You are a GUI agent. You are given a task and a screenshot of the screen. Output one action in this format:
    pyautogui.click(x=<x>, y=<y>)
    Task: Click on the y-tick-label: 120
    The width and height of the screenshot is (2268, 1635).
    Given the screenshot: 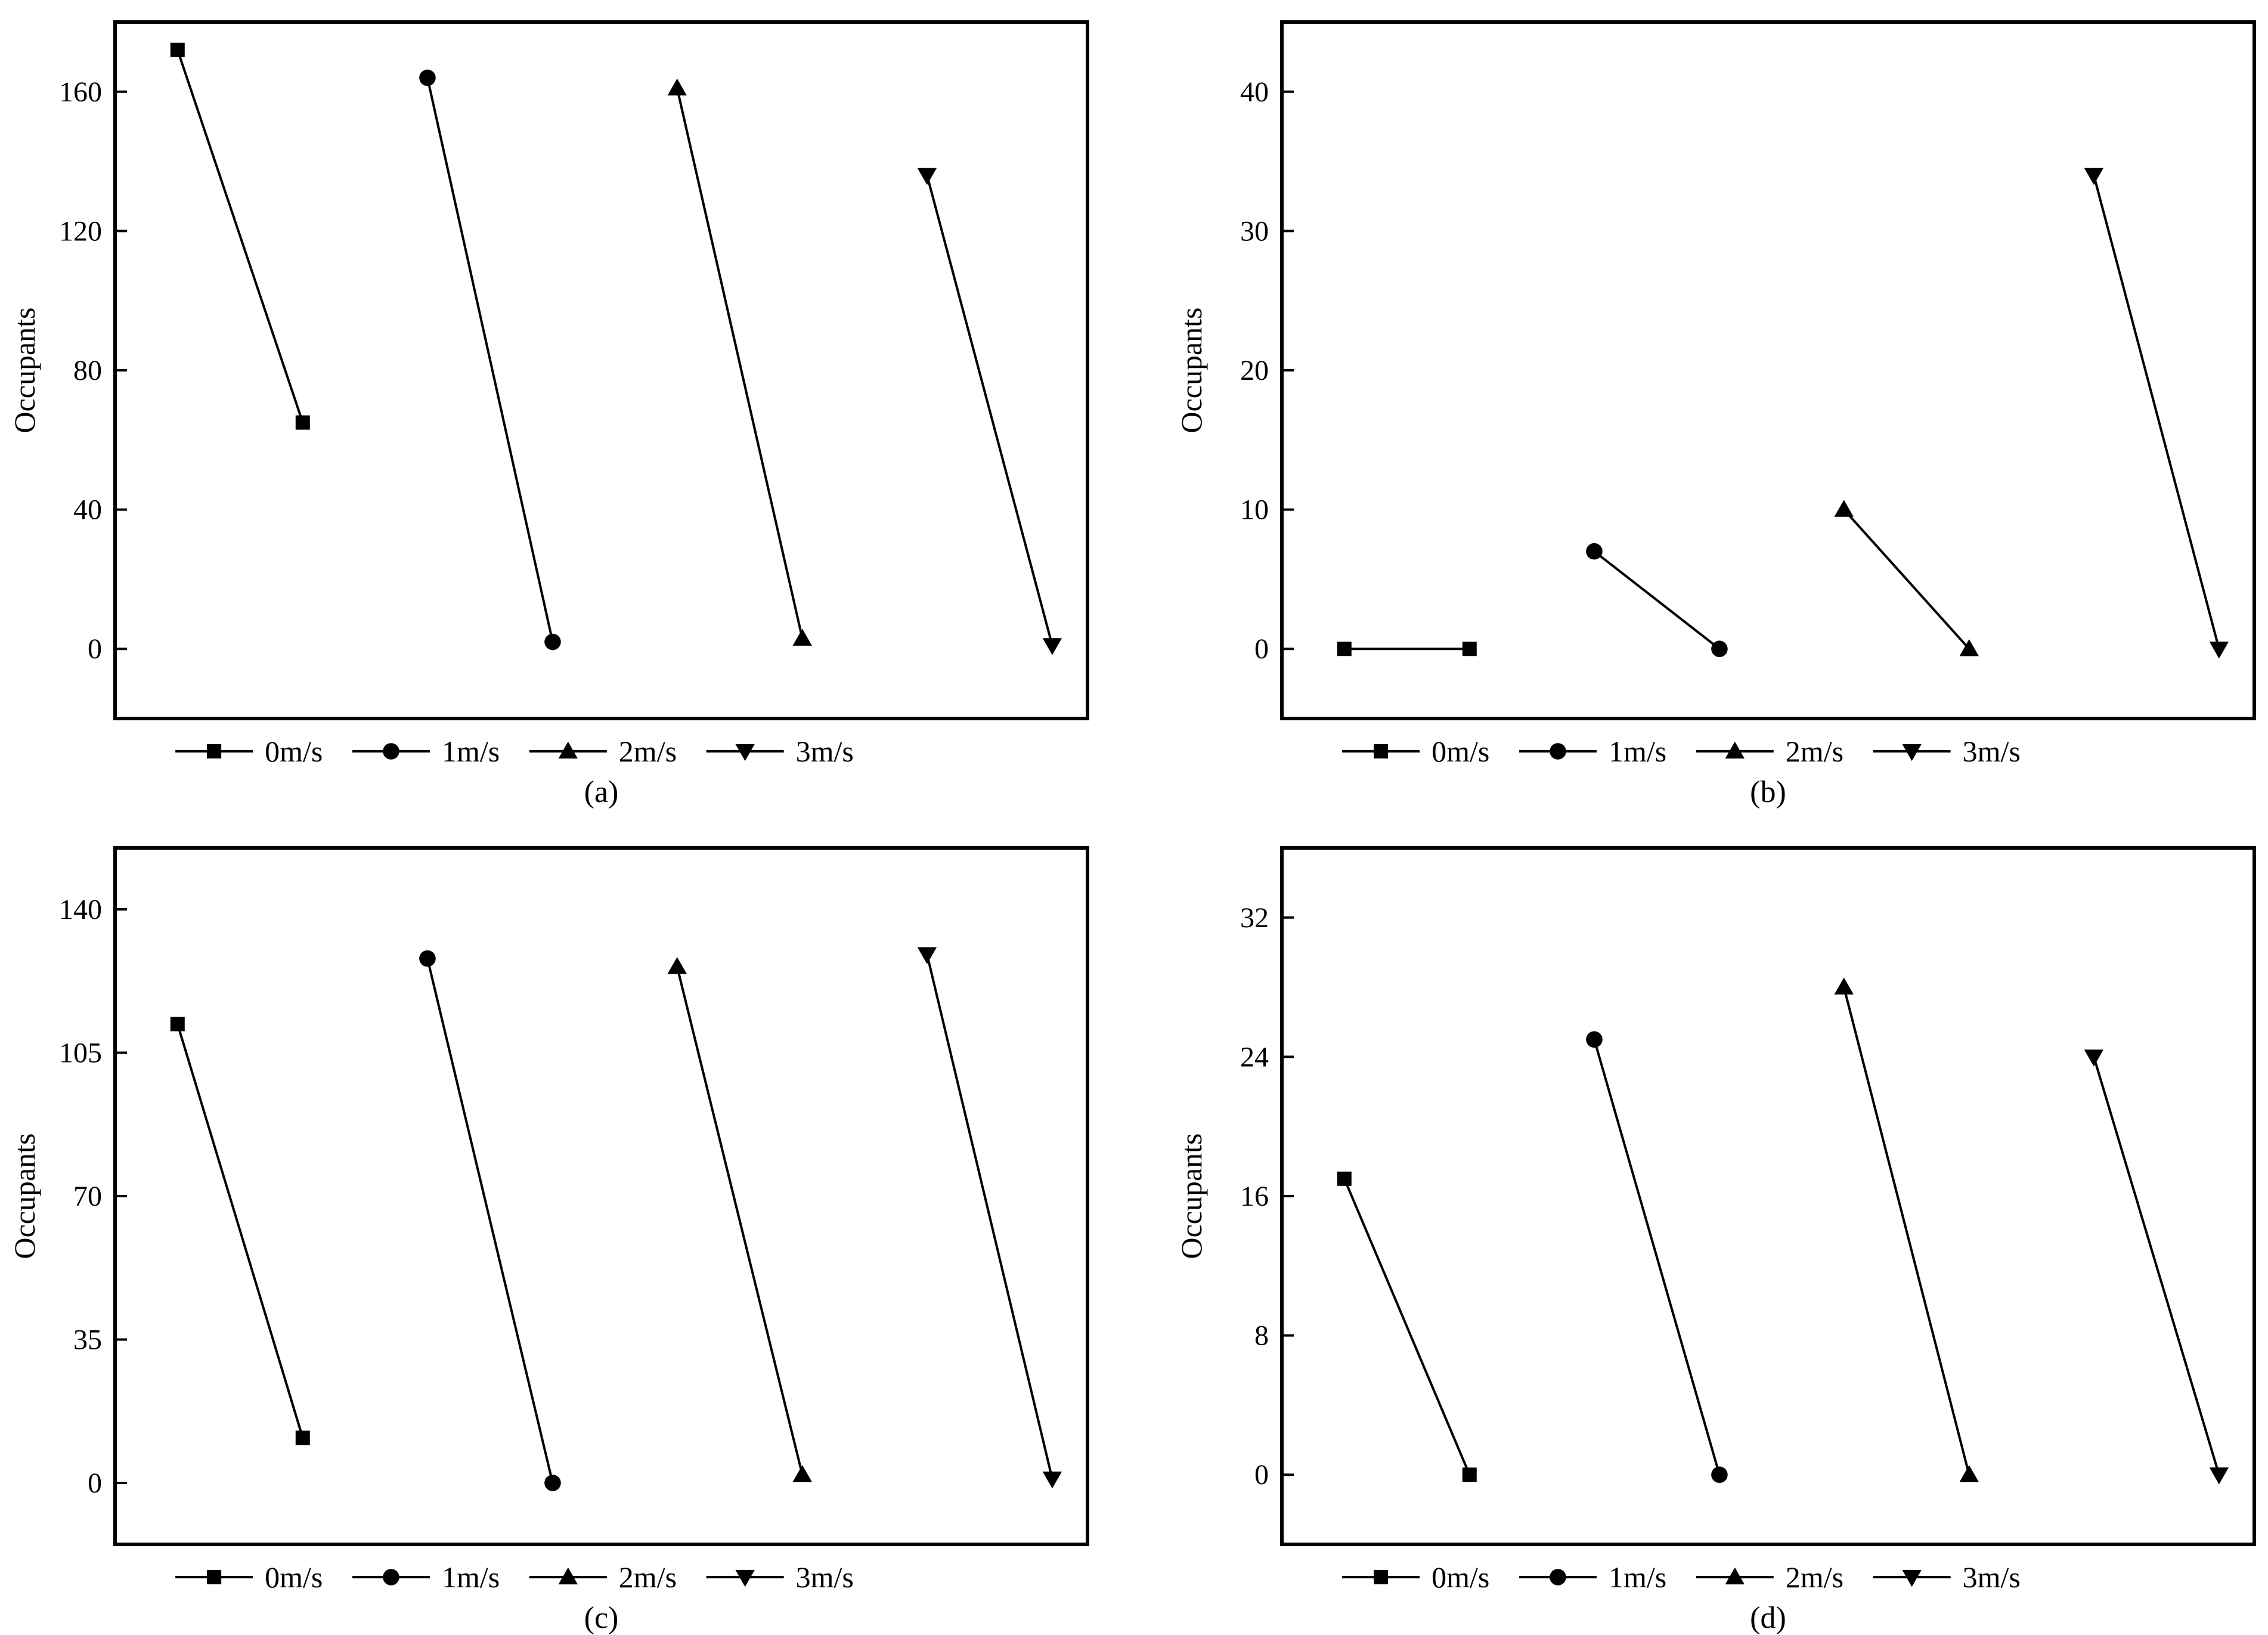 What is the action you would take?
    pyautogui.click(x=80, y=231)
    